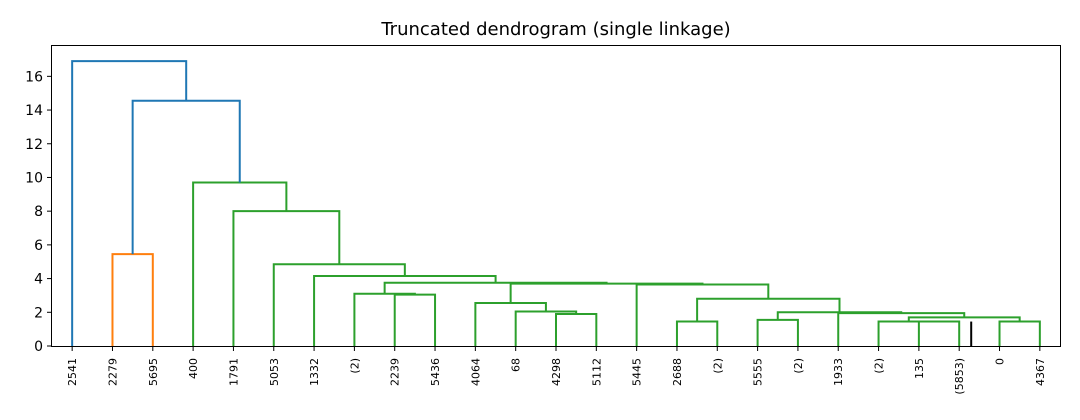 The height and width of the screenshot is (420, 1080). I want to click on leaf-label: 4064, so click(475, 372).